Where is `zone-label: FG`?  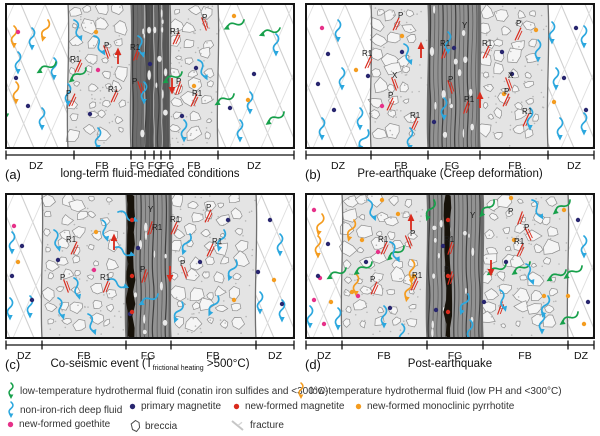
zone-label: FG is located at coordinates (452, 166).